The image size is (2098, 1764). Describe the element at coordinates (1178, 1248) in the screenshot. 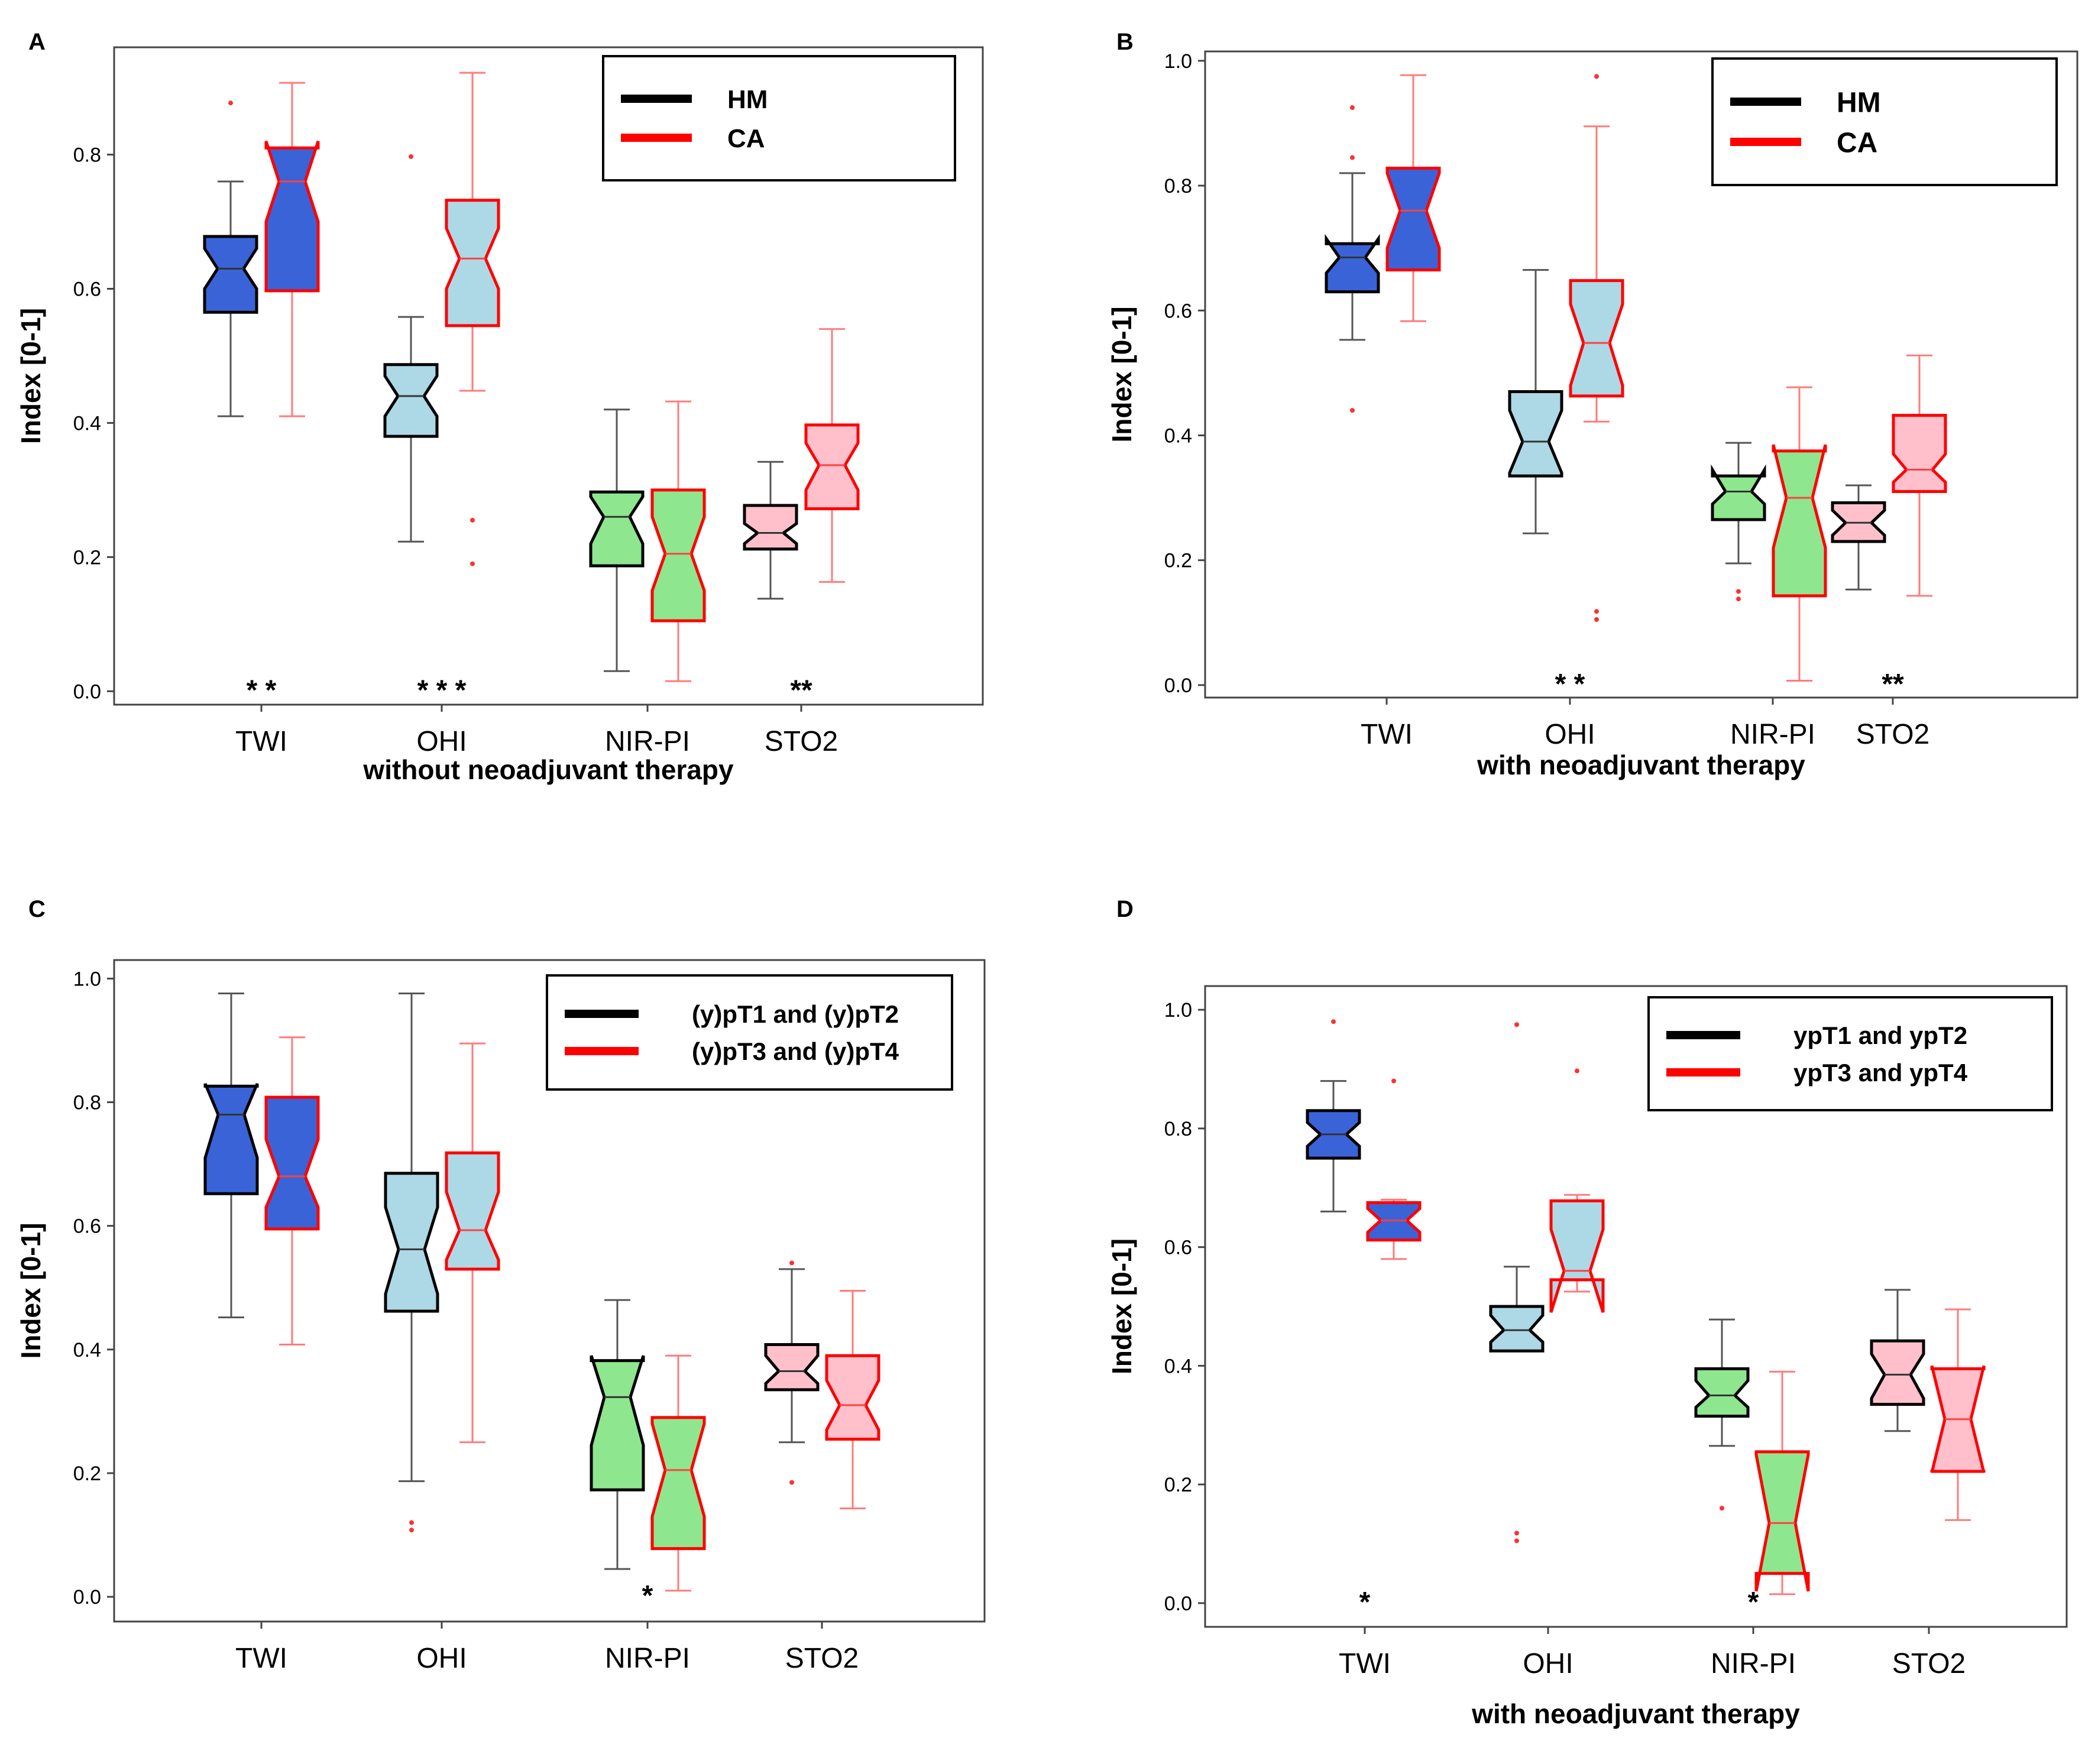

I see `y-tick-label: 0.6` at that location.